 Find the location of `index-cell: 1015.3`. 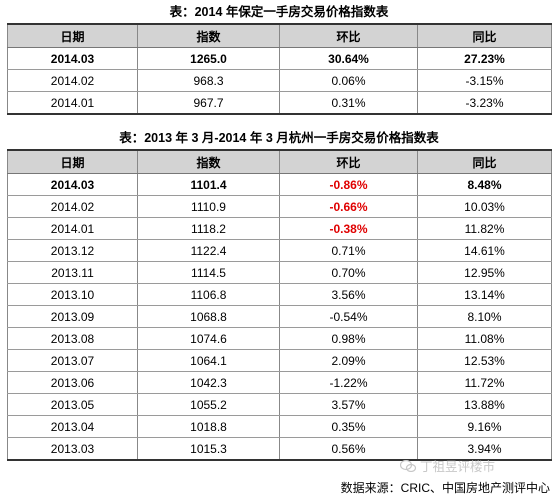

index-cell: 1015.3 is located at coordinates (208, 449).